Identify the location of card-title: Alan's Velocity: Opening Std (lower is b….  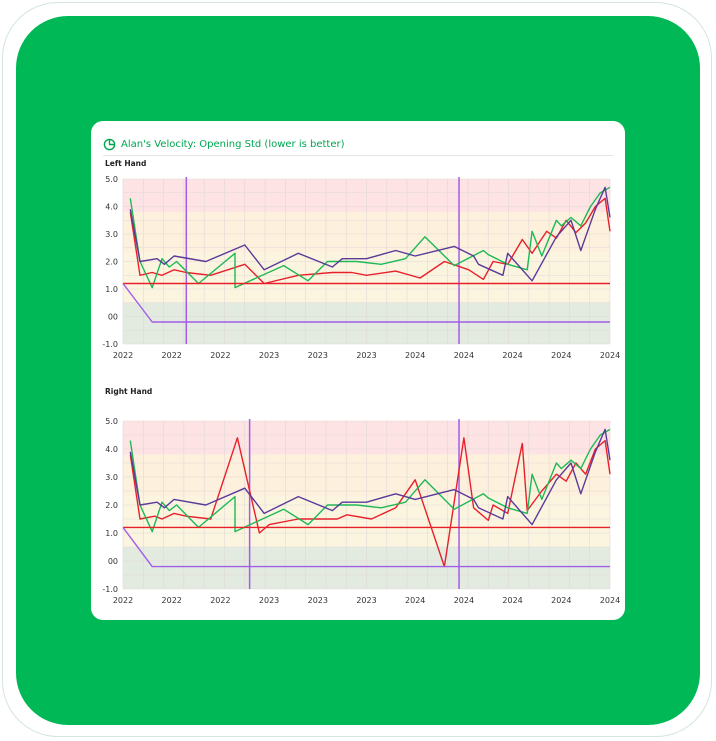
(233, 144).